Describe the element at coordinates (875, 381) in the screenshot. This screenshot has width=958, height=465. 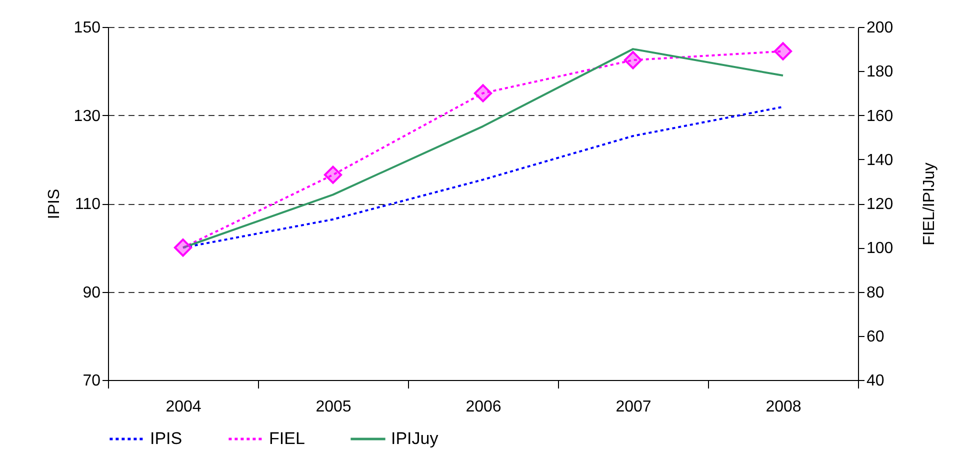
I see `y2-tick-label: 40` at that location.